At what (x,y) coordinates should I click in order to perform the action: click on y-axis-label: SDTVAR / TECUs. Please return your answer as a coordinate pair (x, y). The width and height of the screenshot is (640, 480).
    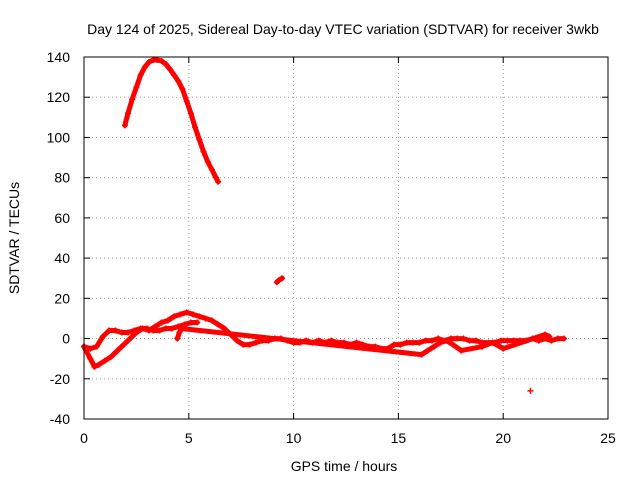
    Looking at the image, I should click on (14, 238).